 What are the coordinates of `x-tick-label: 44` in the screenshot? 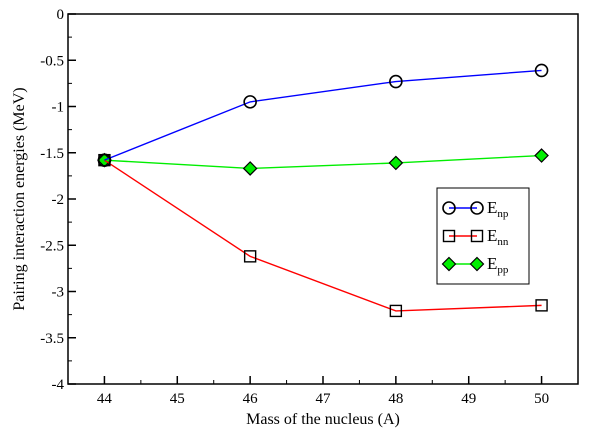 It's located at (105, 399).